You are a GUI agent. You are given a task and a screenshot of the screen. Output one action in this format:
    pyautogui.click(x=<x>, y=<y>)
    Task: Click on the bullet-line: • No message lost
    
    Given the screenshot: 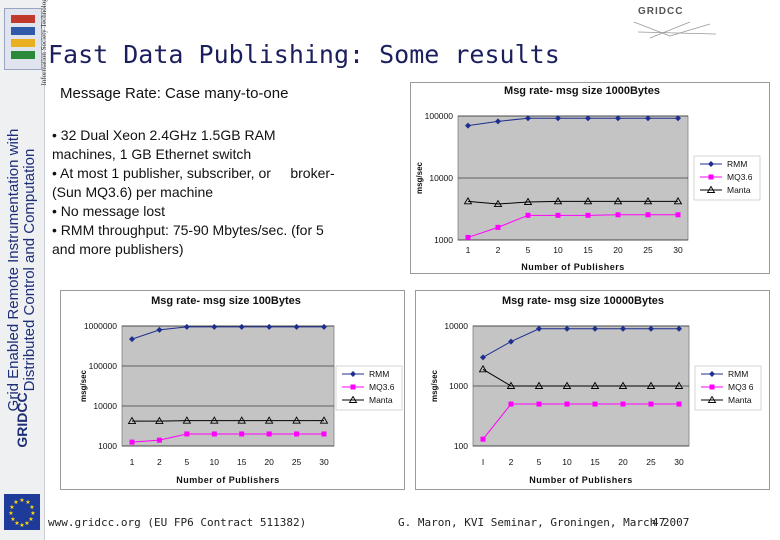 What is the action you would take?
    pyautogui.click(x=109, y=211)
    